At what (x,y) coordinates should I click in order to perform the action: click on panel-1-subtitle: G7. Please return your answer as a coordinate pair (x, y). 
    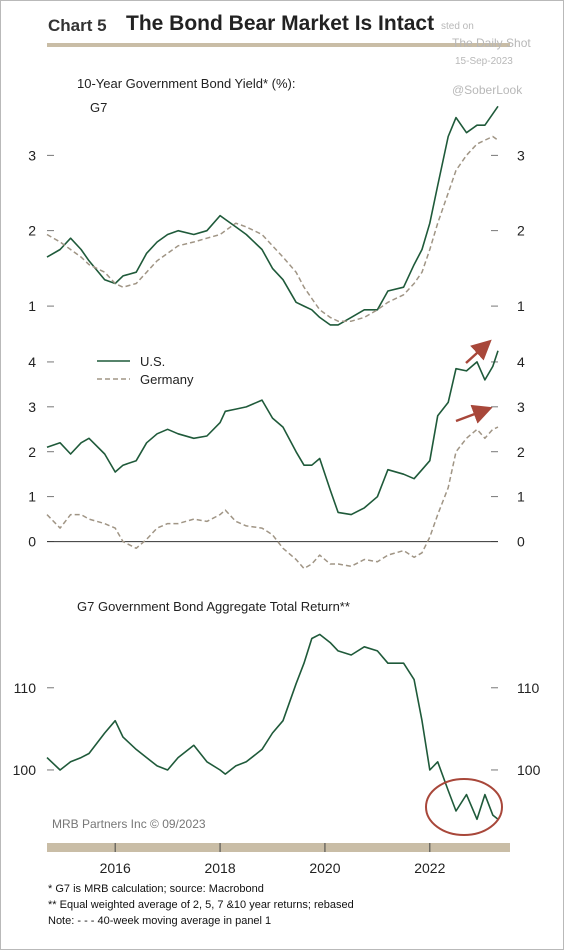
    Looking at the image, I should click on (98, 107).